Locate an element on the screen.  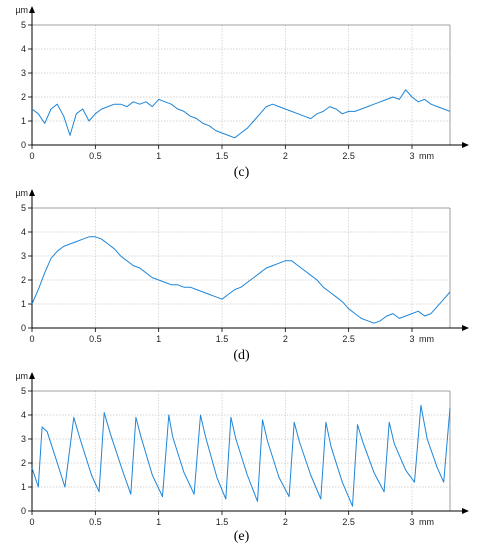
profile-line-c is located at coordinates (241, 114).